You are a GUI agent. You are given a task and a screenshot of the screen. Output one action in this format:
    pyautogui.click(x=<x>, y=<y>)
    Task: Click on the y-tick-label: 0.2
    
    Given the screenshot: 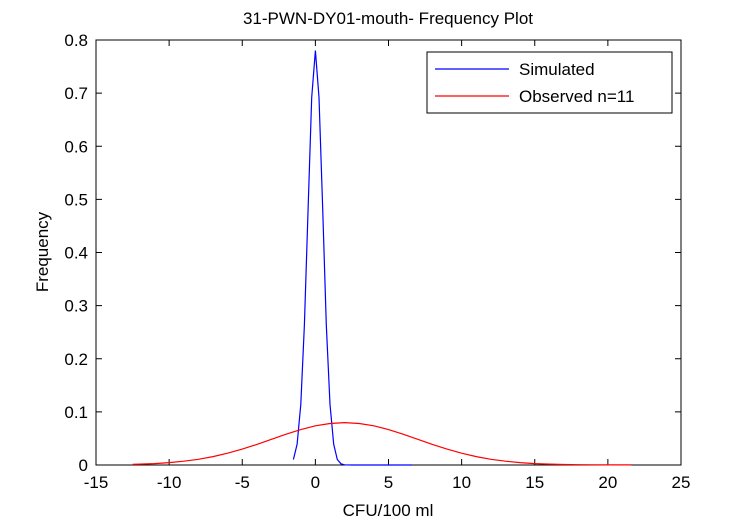 What is the action you would take?
    pyautogui.click(x=76, y=359)
    